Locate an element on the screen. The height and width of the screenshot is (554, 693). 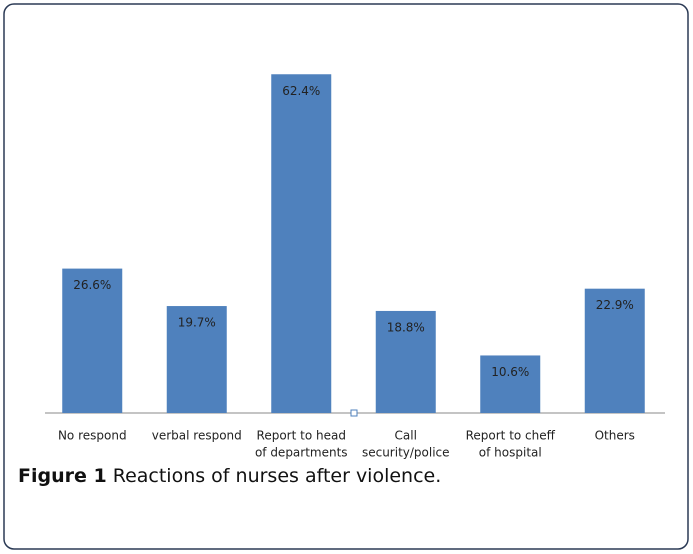
value-label: 26.6% is located at coordinates (92, 285).